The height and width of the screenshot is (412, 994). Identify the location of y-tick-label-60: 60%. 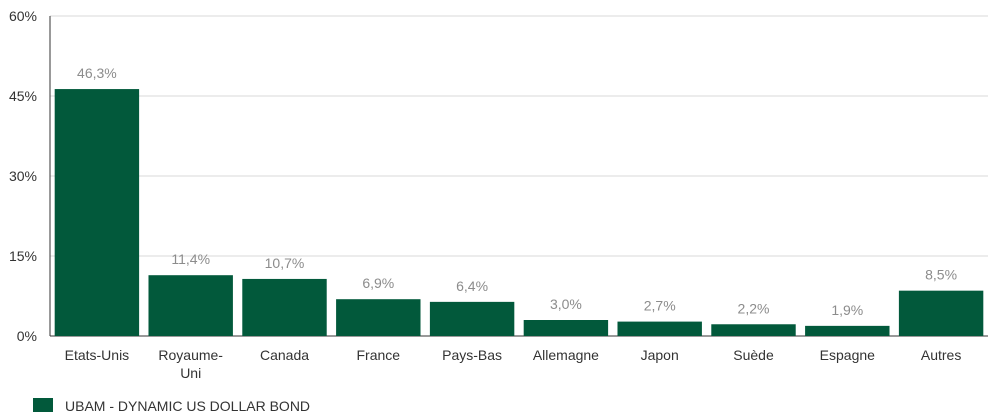
(23, 16).